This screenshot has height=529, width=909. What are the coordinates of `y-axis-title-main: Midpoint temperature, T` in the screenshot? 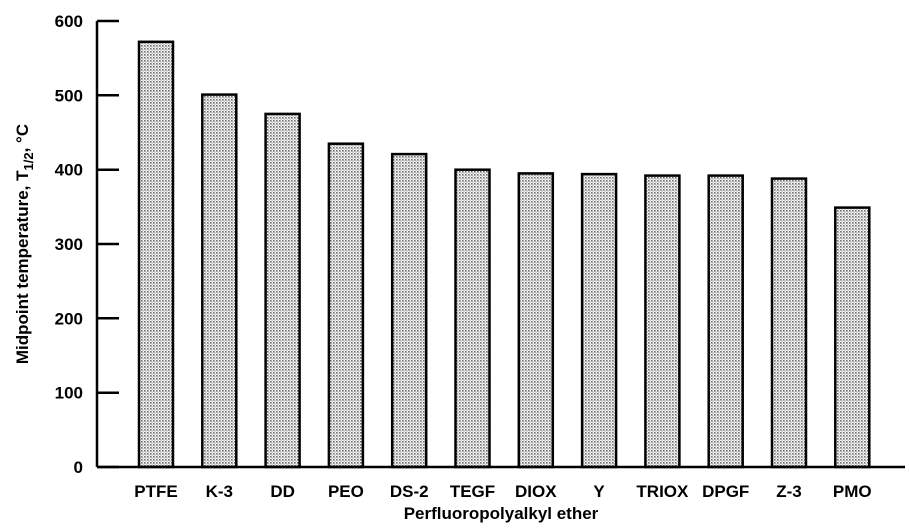 It's located at (22, 267).